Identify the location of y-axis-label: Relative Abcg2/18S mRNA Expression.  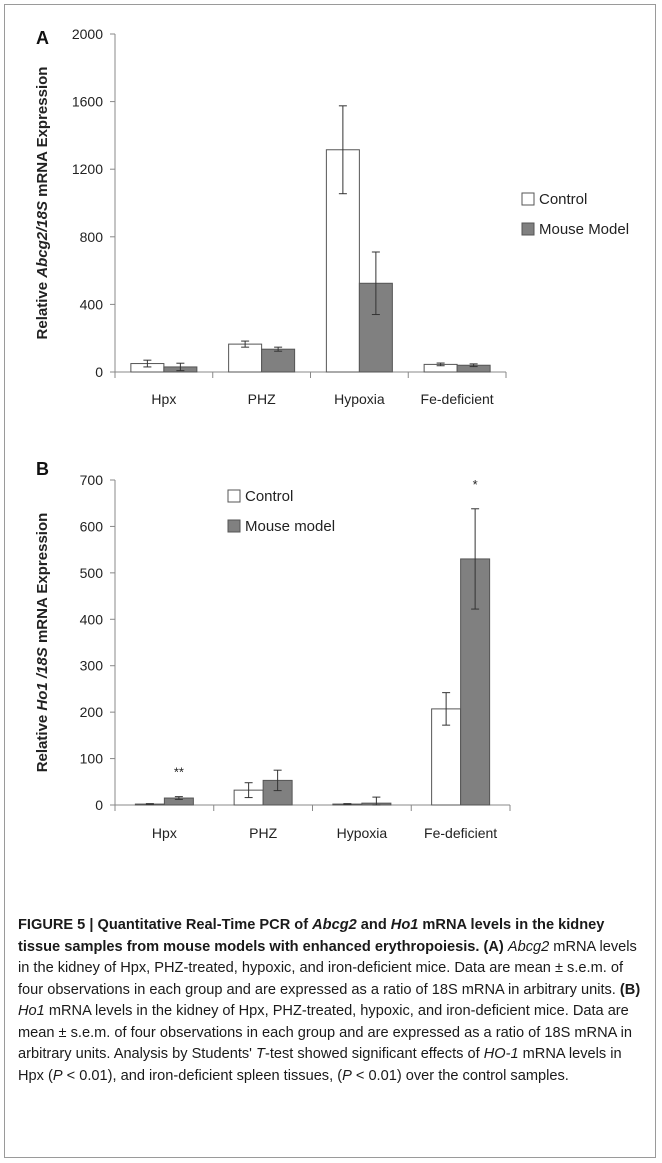
(42, 203).